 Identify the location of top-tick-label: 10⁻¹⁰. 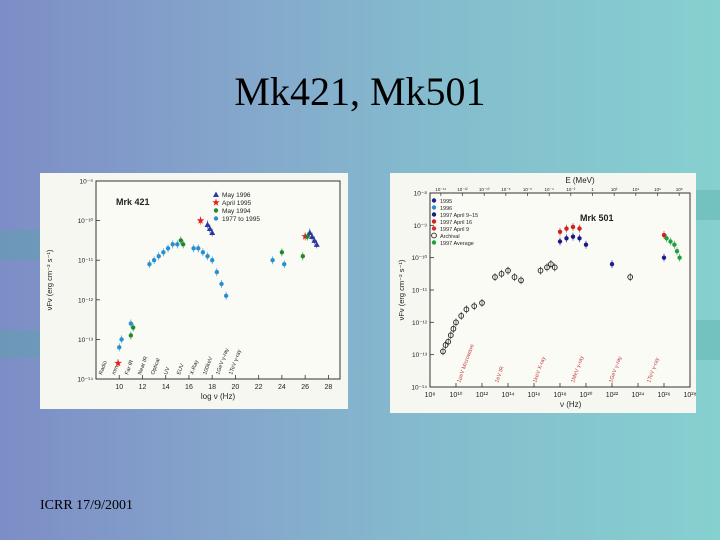
(484, 189).